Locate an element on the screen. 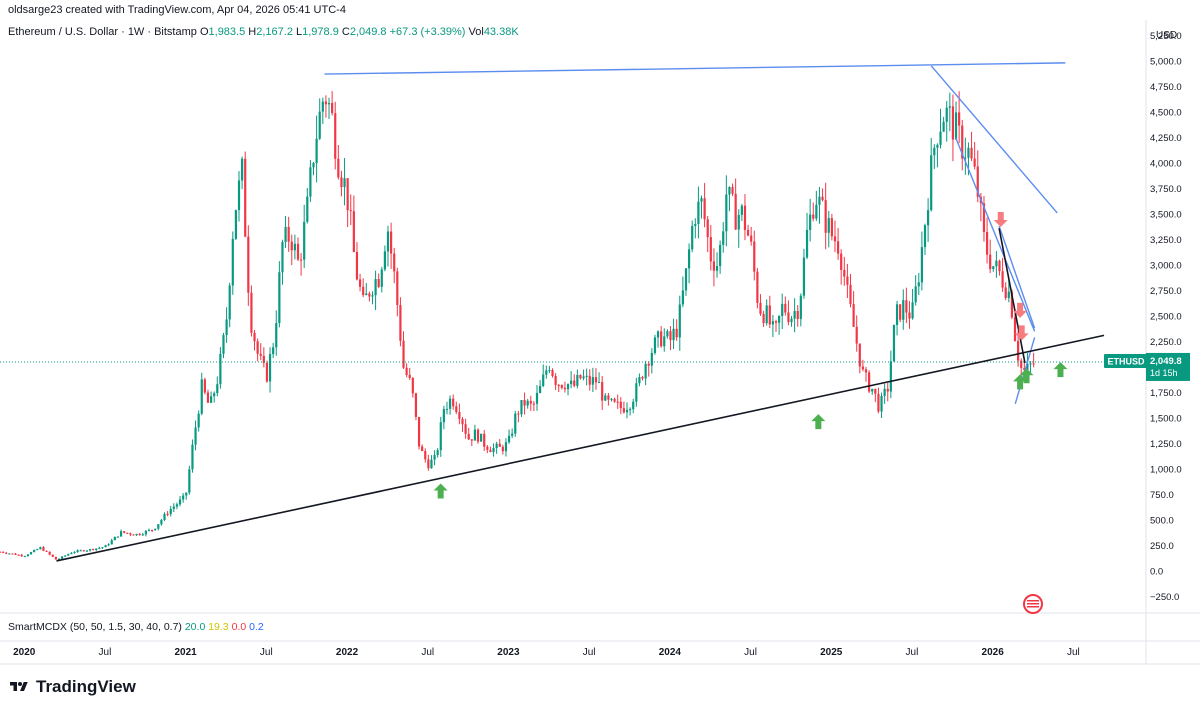  high-label: H is located at coordinates (252, 32).